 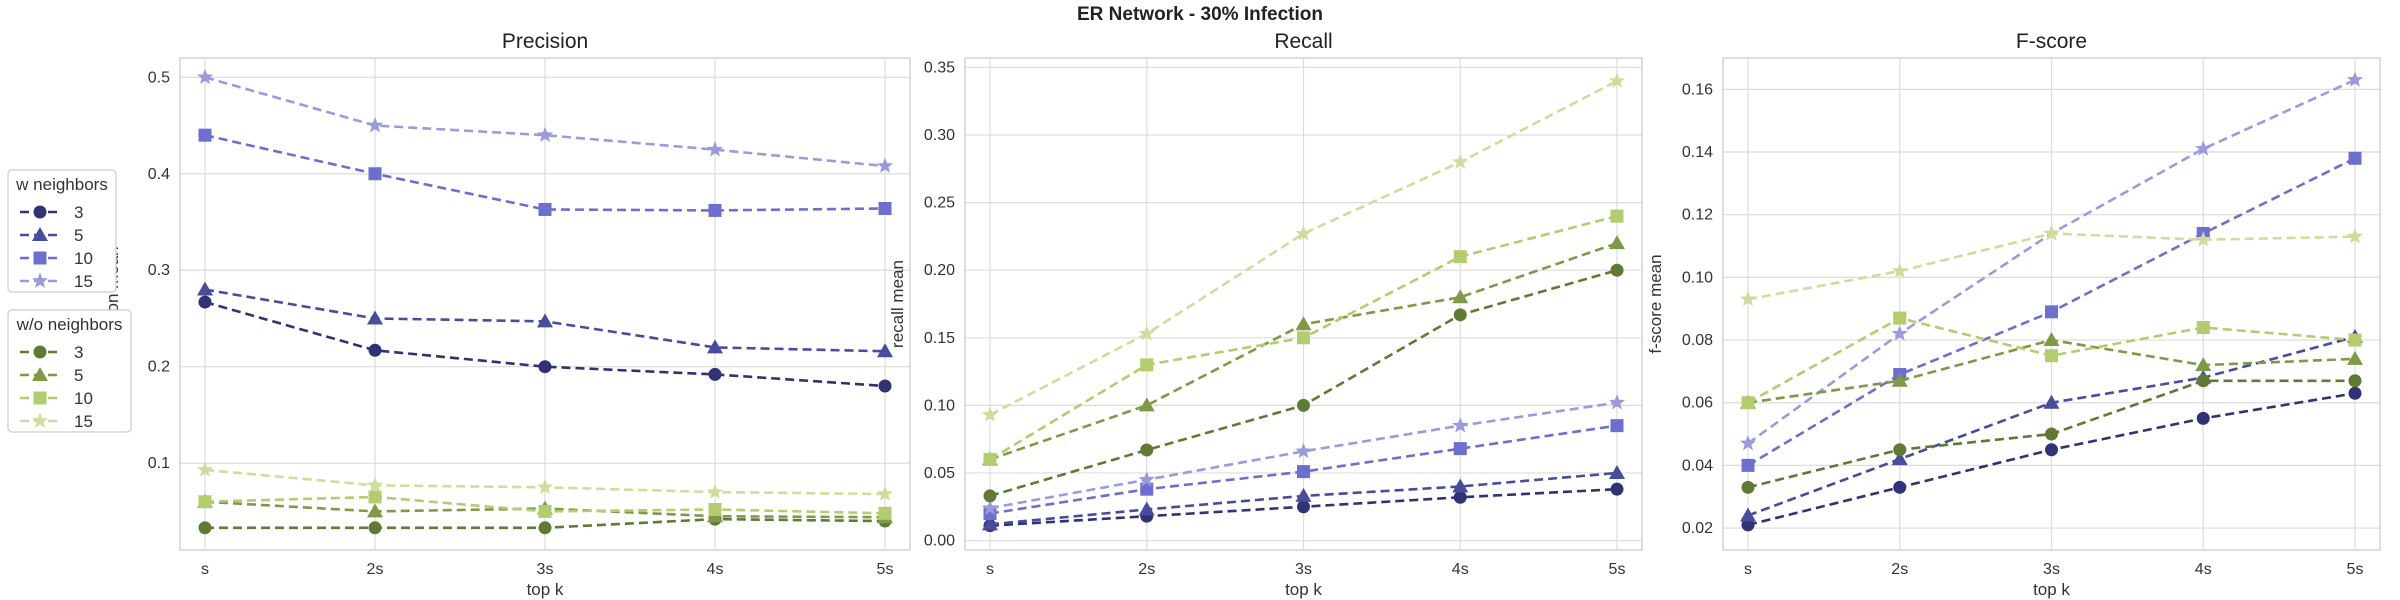 What do you see at coordinates (83, 421) in the screenshot?
I see `legend-label: 15` at bounding box center [83, 421].